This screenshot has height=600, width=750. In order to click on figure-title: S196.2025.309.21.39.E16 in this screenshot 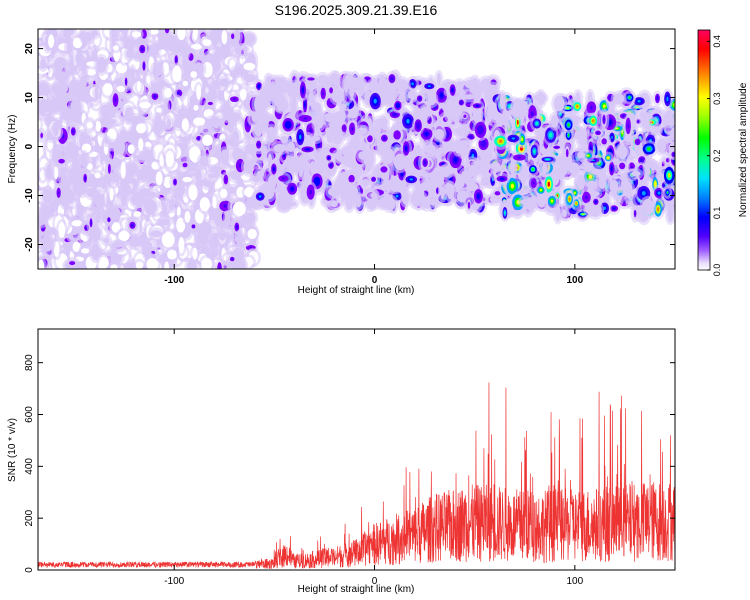, I will do `click(356, 10)`.